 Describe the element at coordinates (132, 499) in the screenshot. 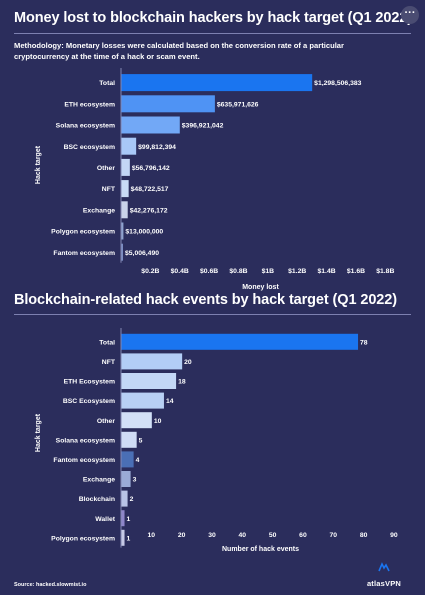

I see `chart-2-value-label-8: 2` at that location.